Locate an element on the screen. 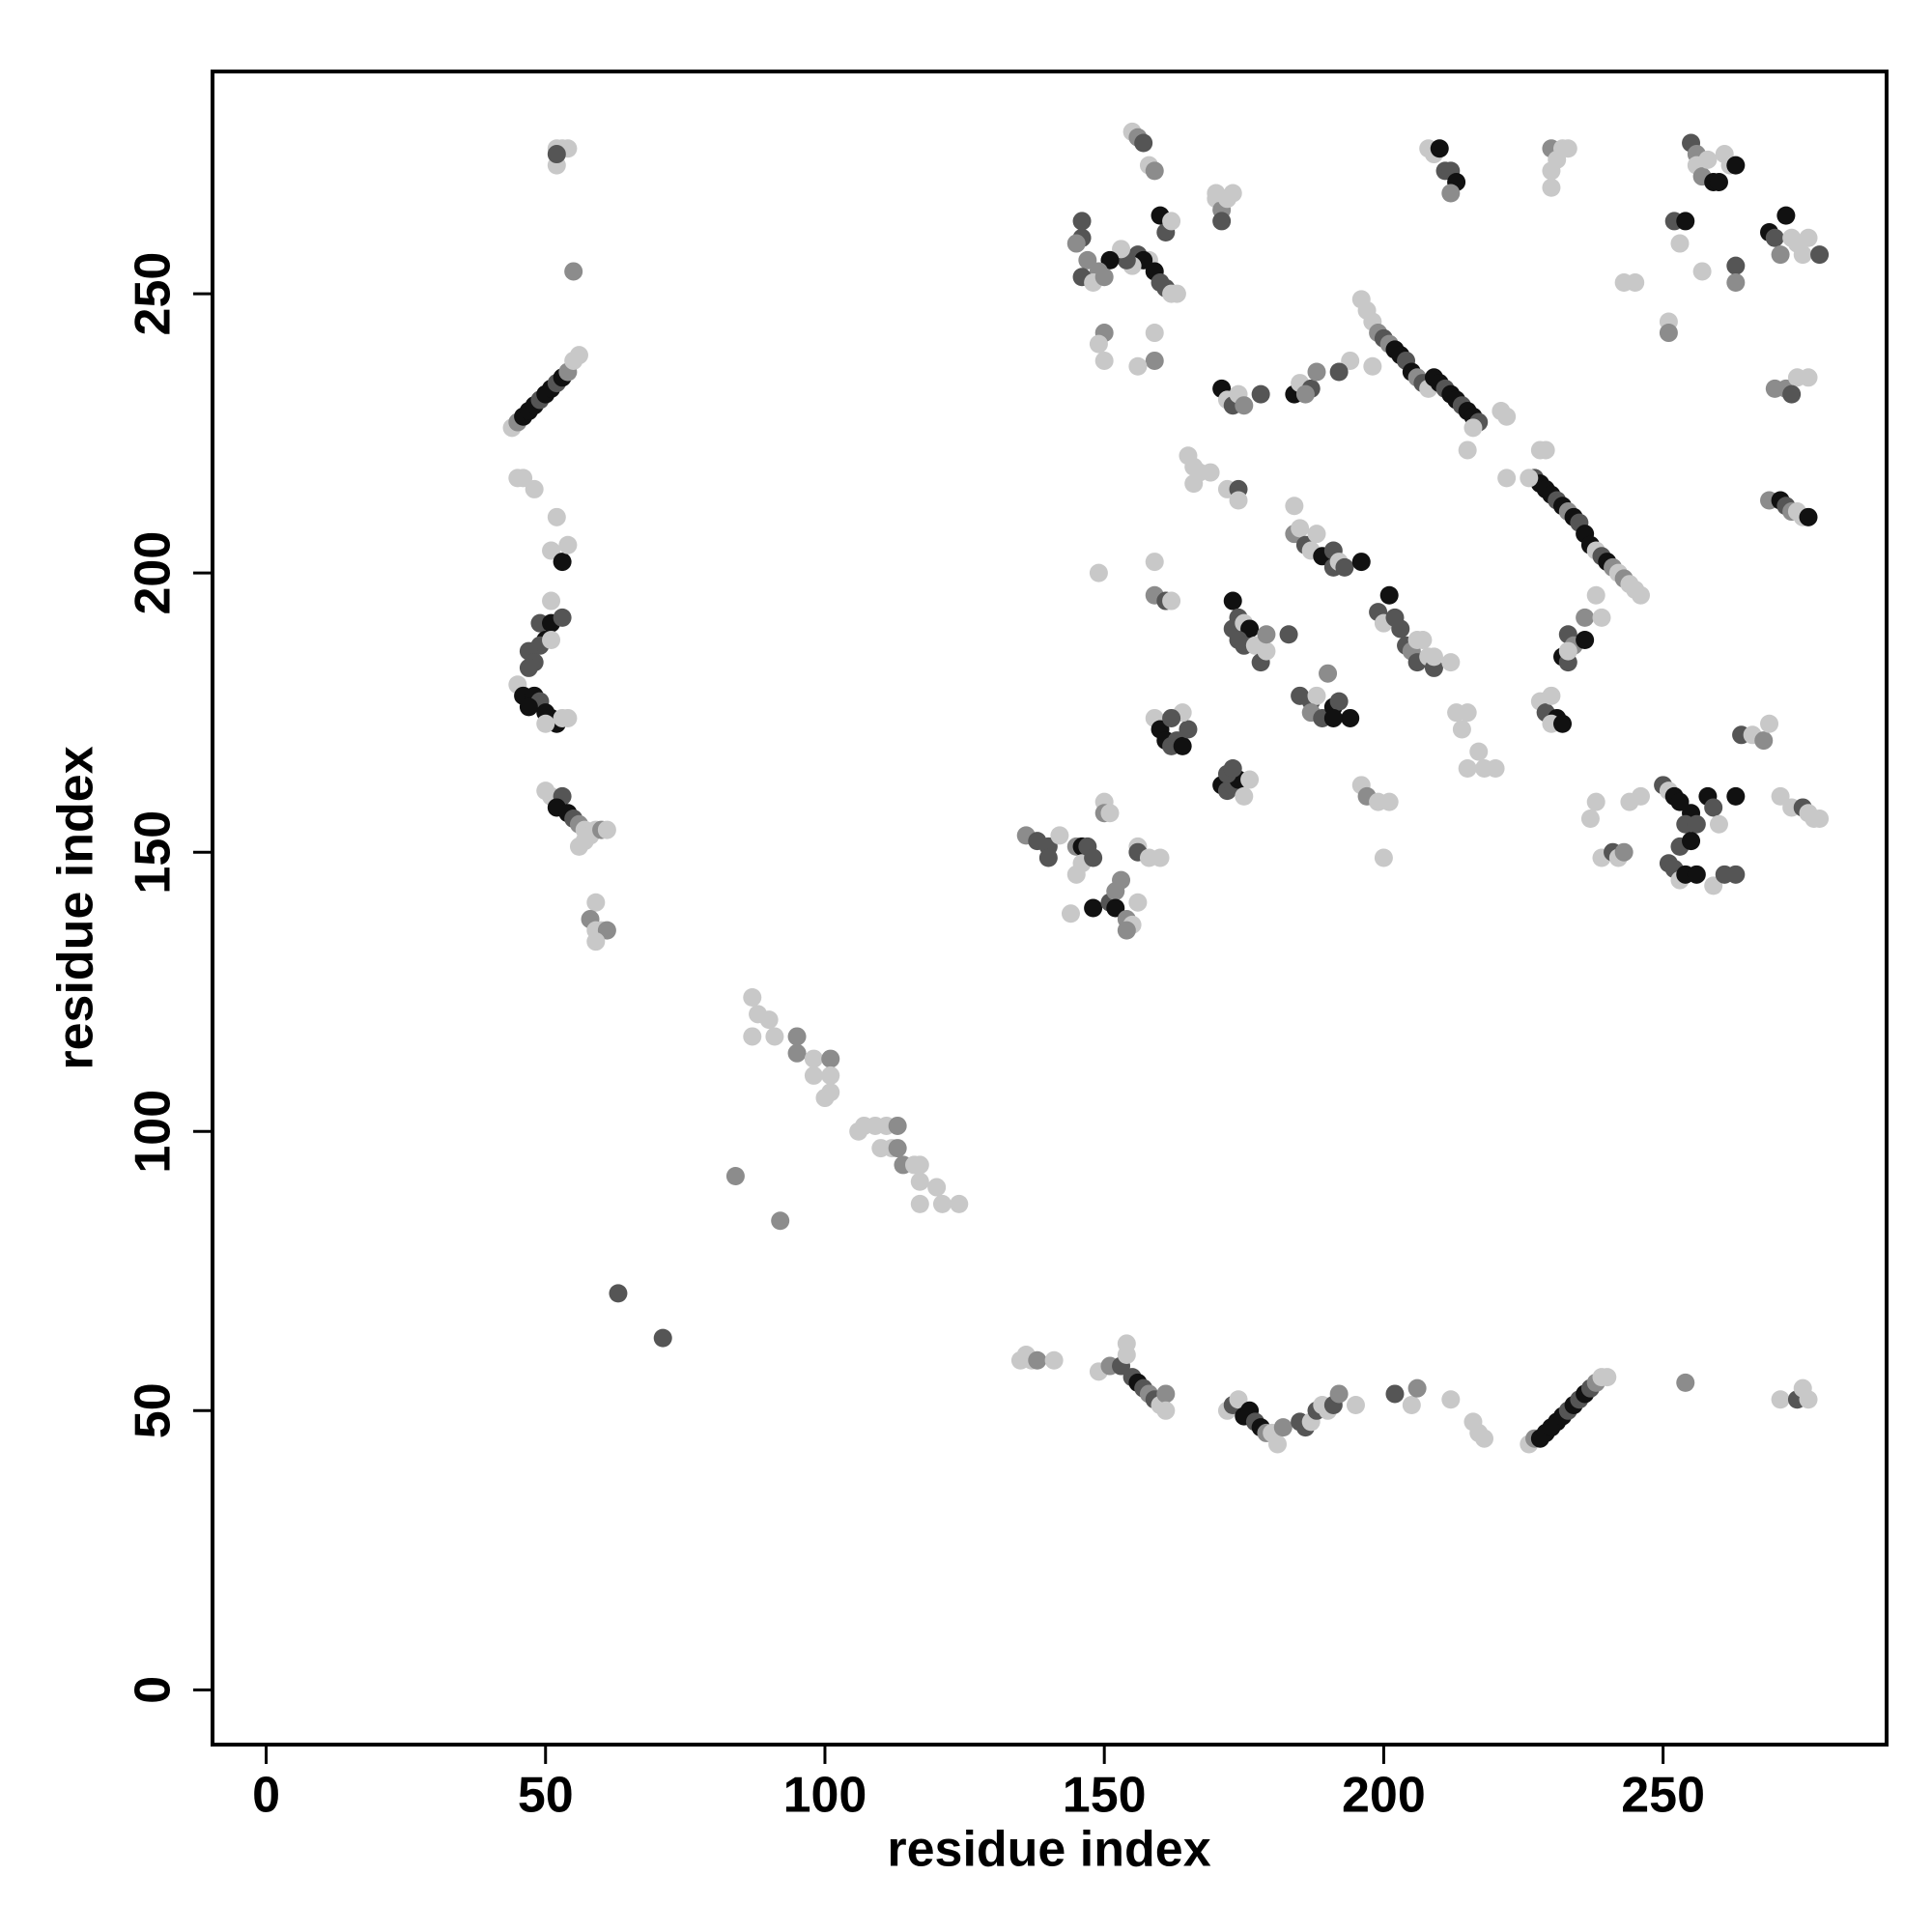 The width and height of the screenshot is (1932, 1932). y-tick-label: 150 is located at coordinates (154, 852).